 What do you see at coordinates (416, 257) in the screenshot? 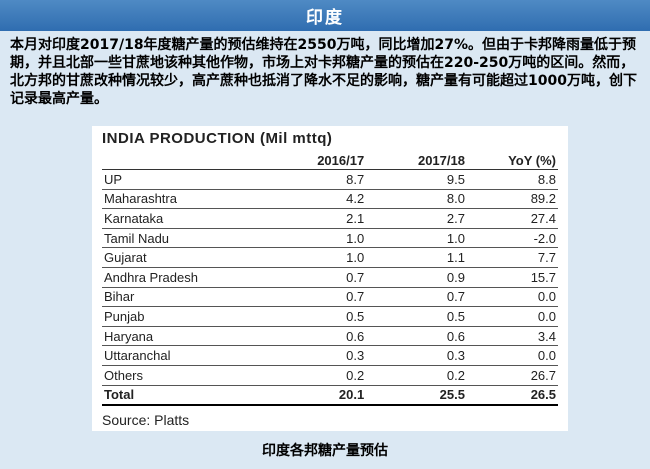
I see `row-value: 1.1` at bounding box center [416, 257].